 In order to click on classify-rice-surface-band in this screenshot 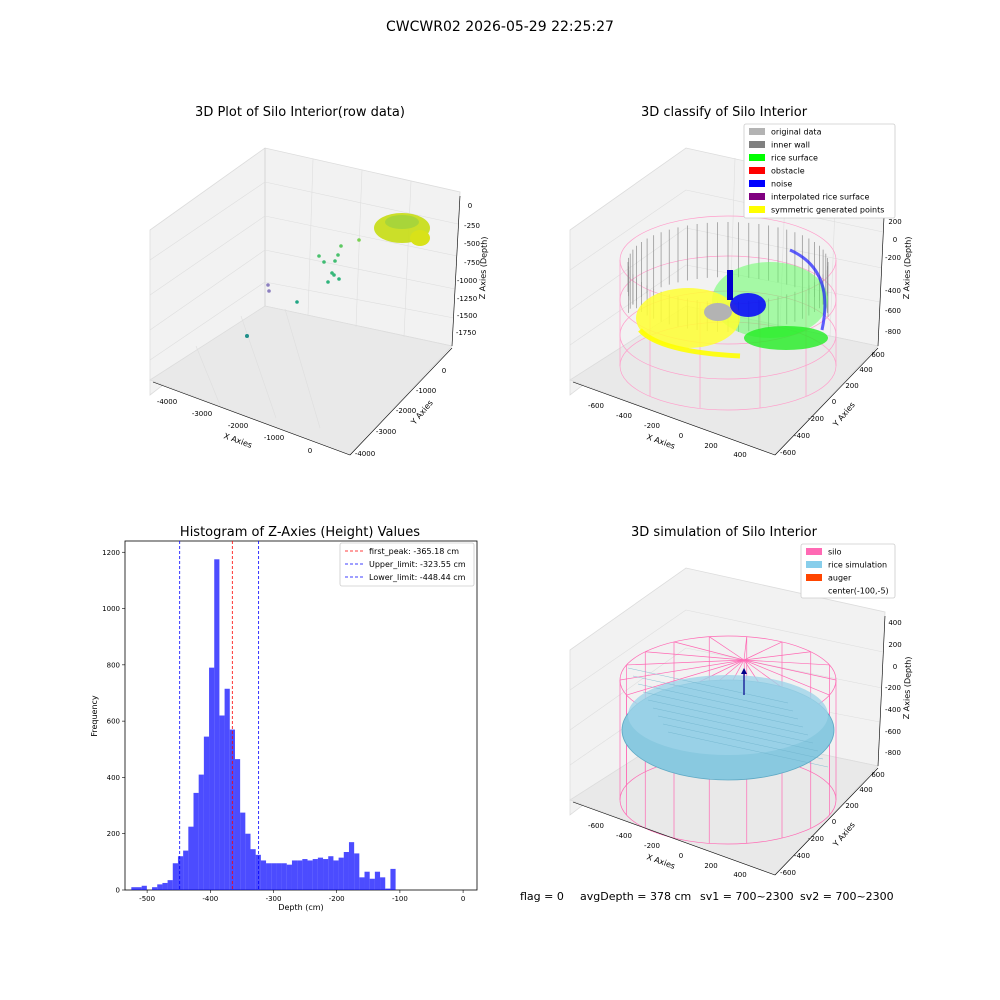, I will do `click(786, 338)`.